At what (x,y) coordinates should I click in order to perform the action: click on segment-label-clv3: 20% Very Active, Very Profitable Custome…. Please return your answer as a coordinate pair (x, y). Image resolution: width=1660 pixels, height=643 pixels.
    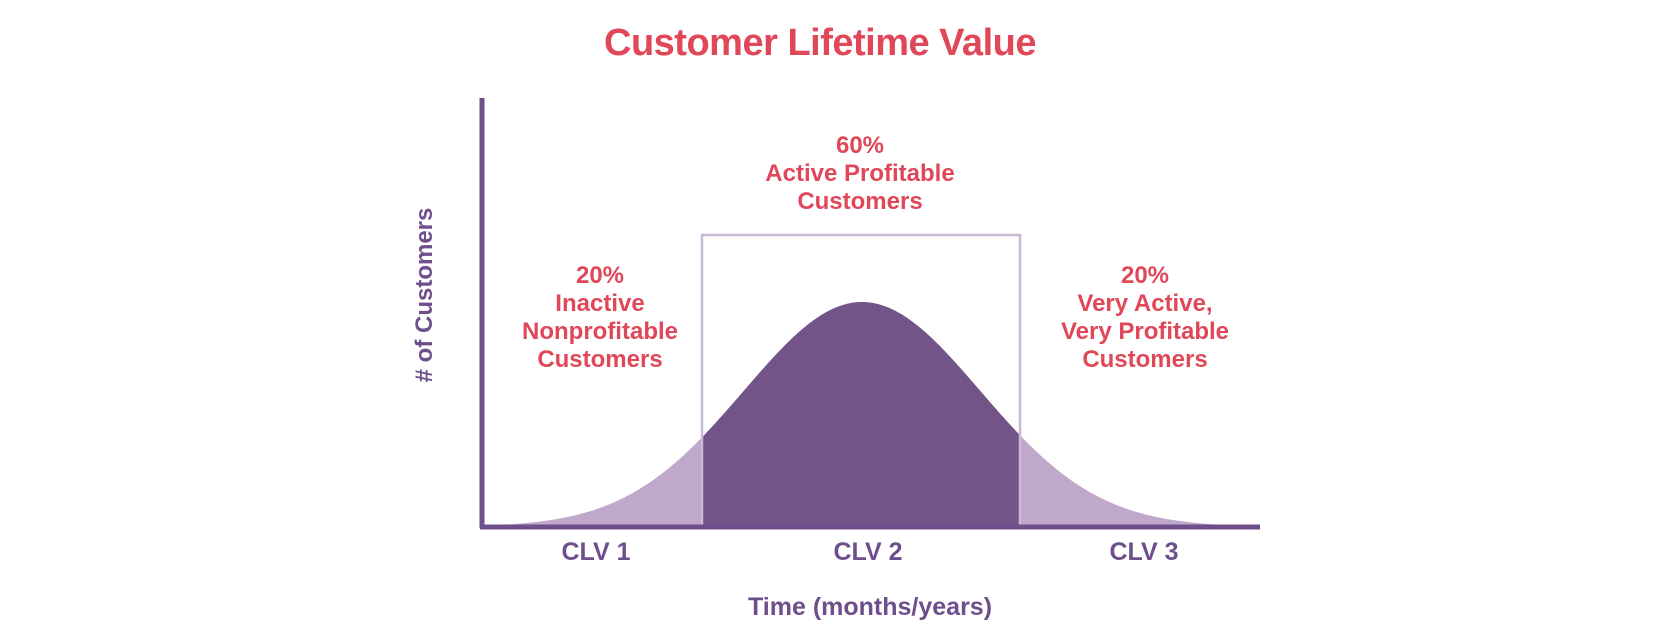
    Looking at the image, I should click on (1145, 318).